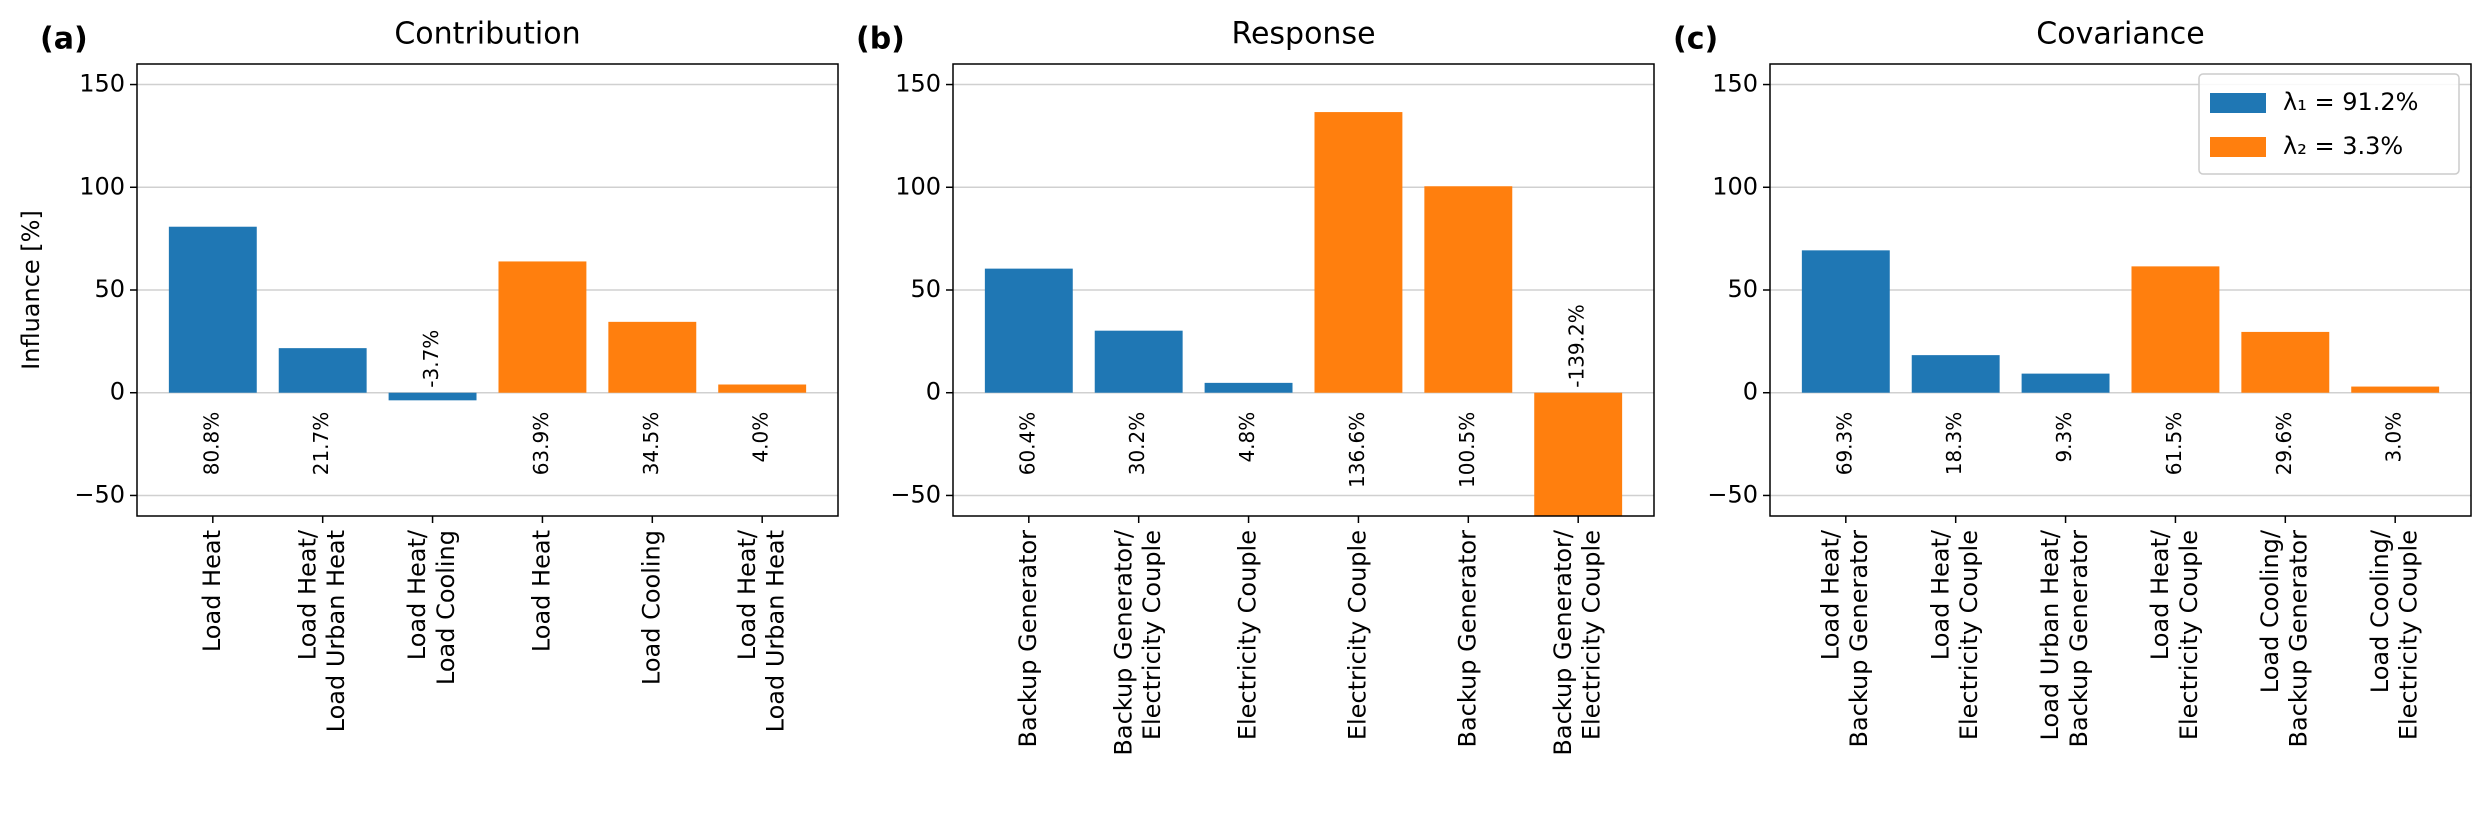 The image size is (2482, 825). Describe the element at coordinates (1137, 444) in the screenshot. I see `value-label: 30.2%` at that location.